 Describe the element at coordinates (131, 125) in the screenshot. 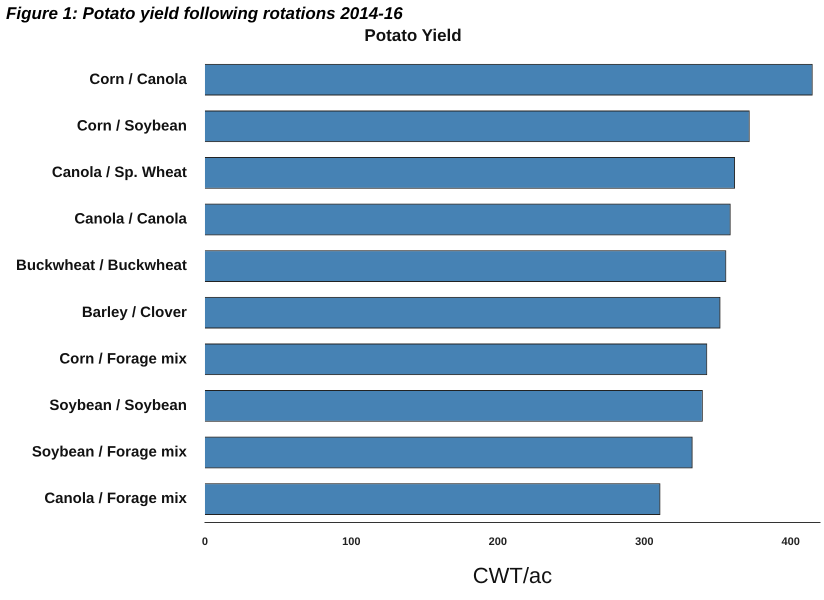

I see `y-tick-label: Corn / Soybean` at that location.